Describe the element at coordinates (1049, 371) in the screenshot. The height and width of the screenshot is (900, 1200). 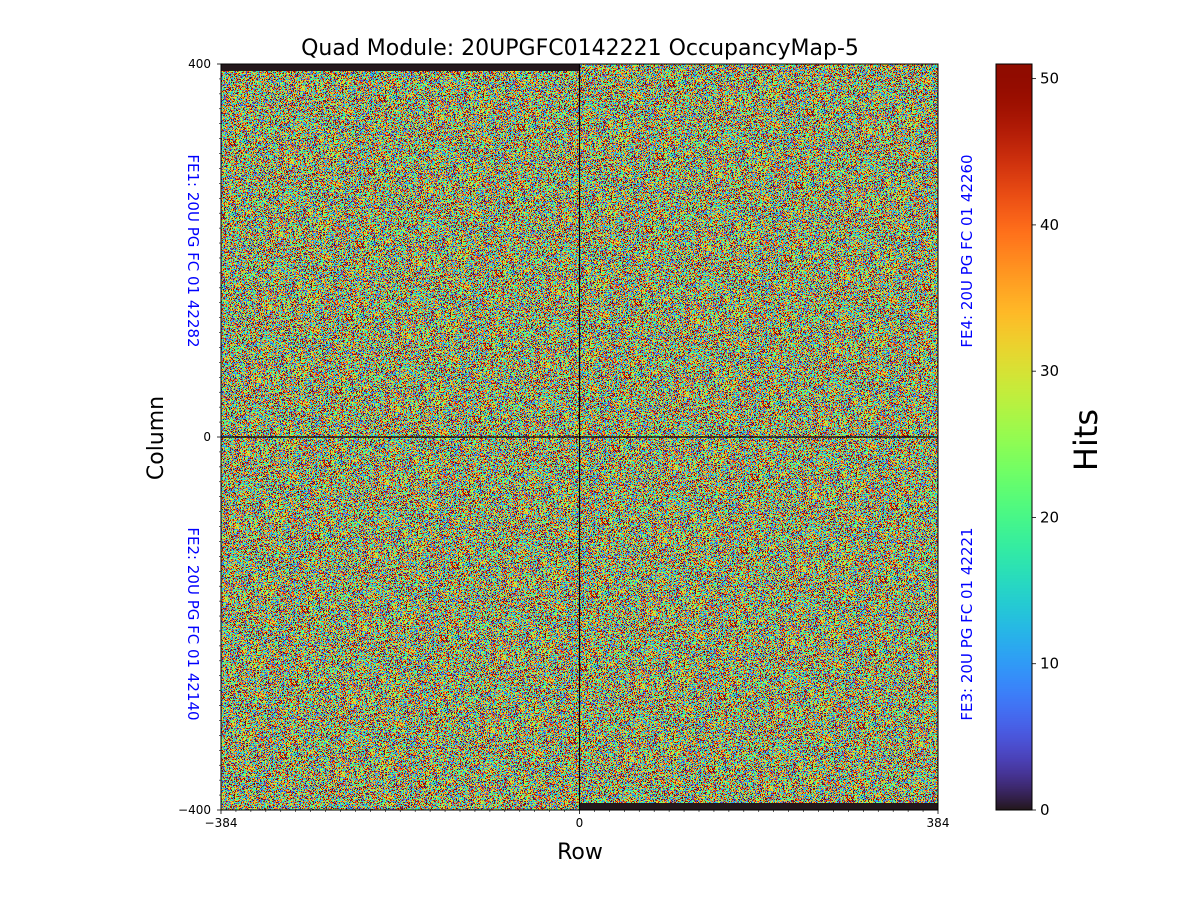
I see `colorbar-tick-label: 30` at that location.